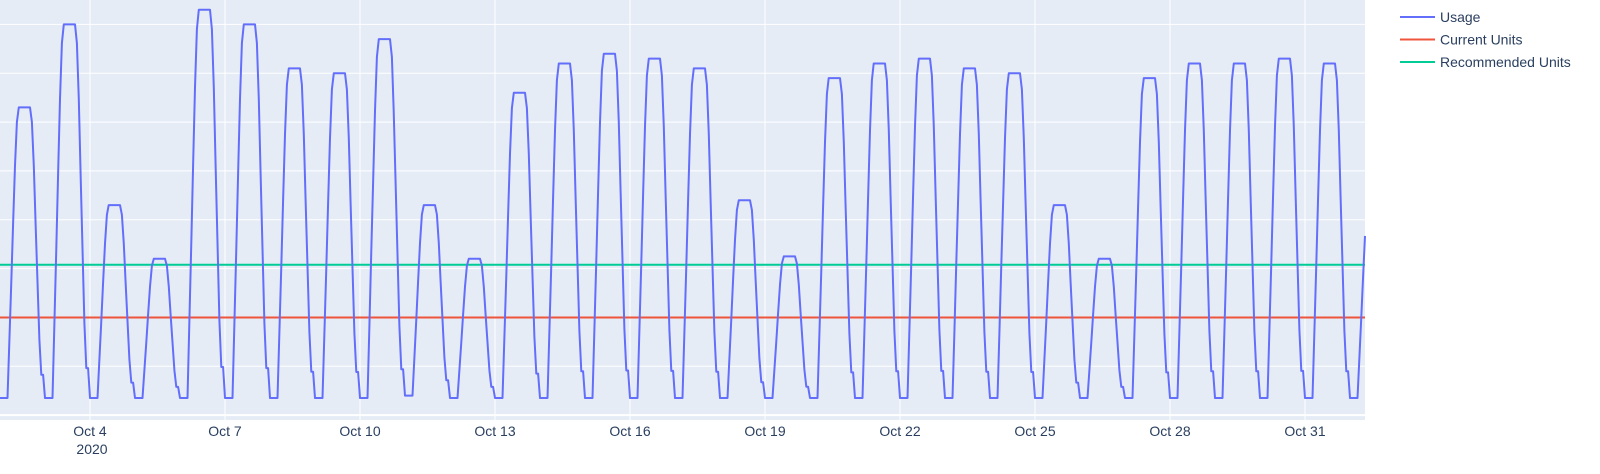  Describe the element at coordinates (91, 449) in the screenshot. I see `x-axis-year-label: 2020` at that location.